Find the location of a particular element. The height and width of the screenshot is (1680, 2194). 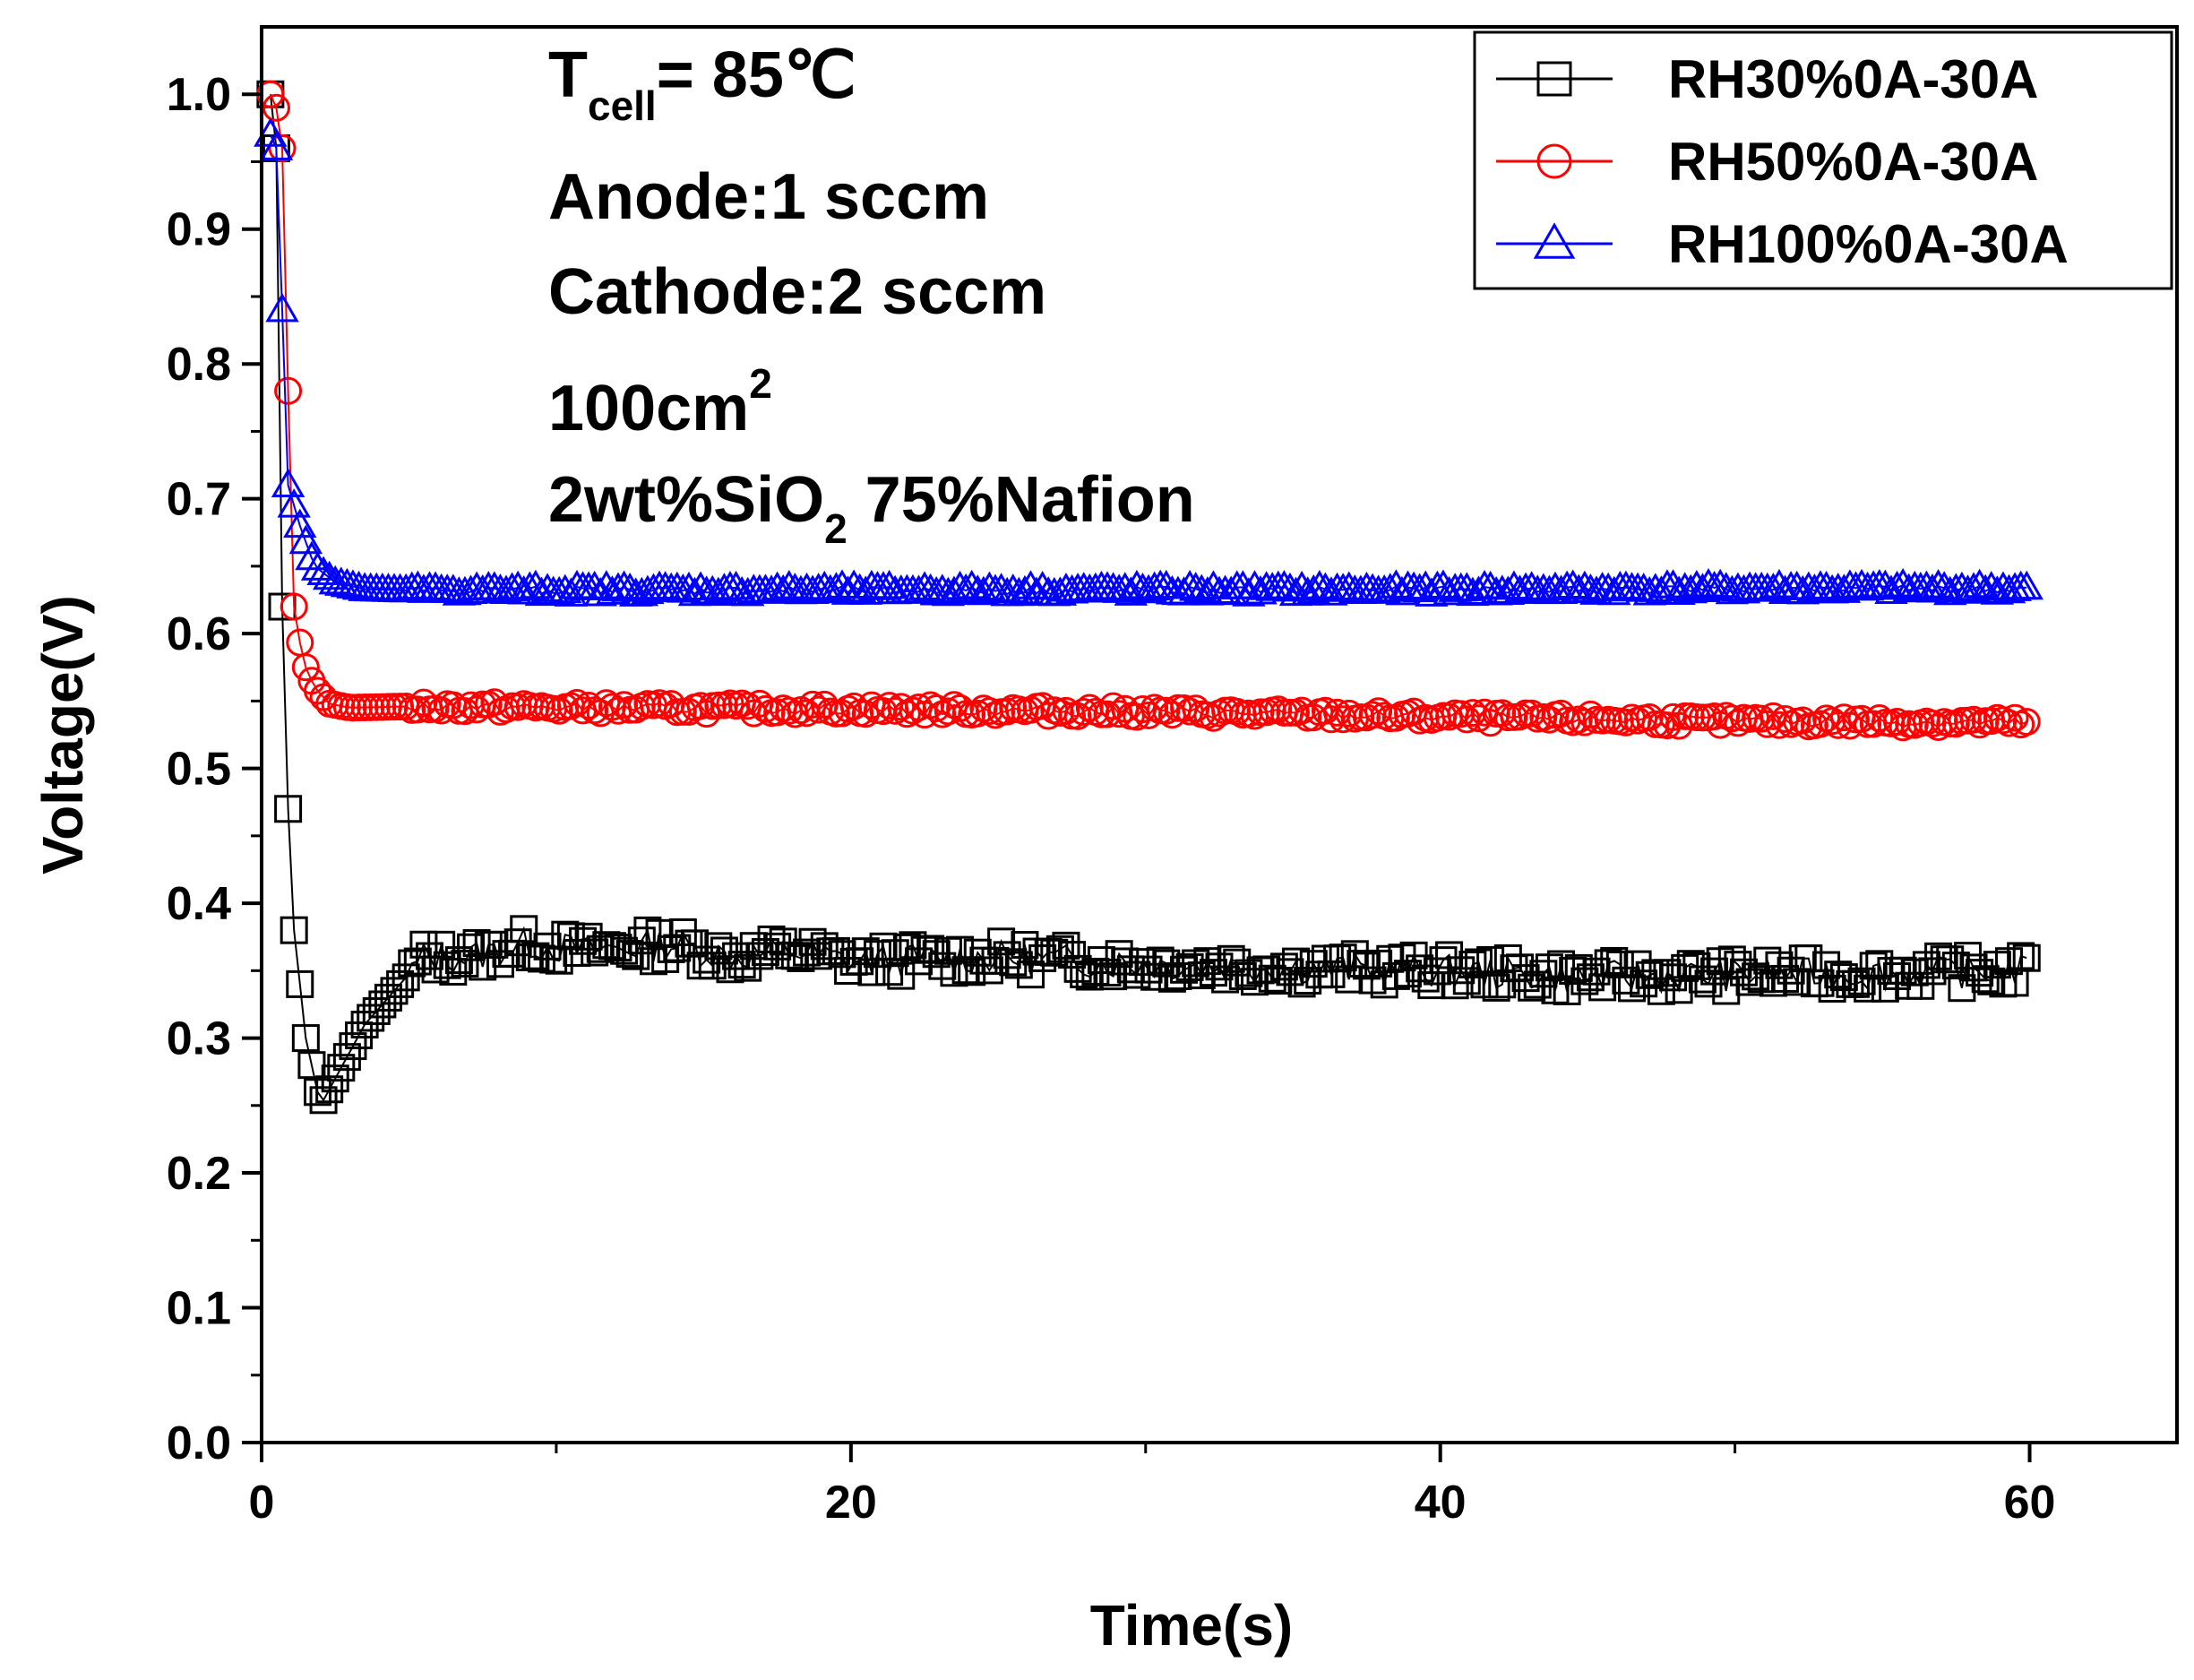

annotation-area-value: 100cm is located at coordinates (649, 409).